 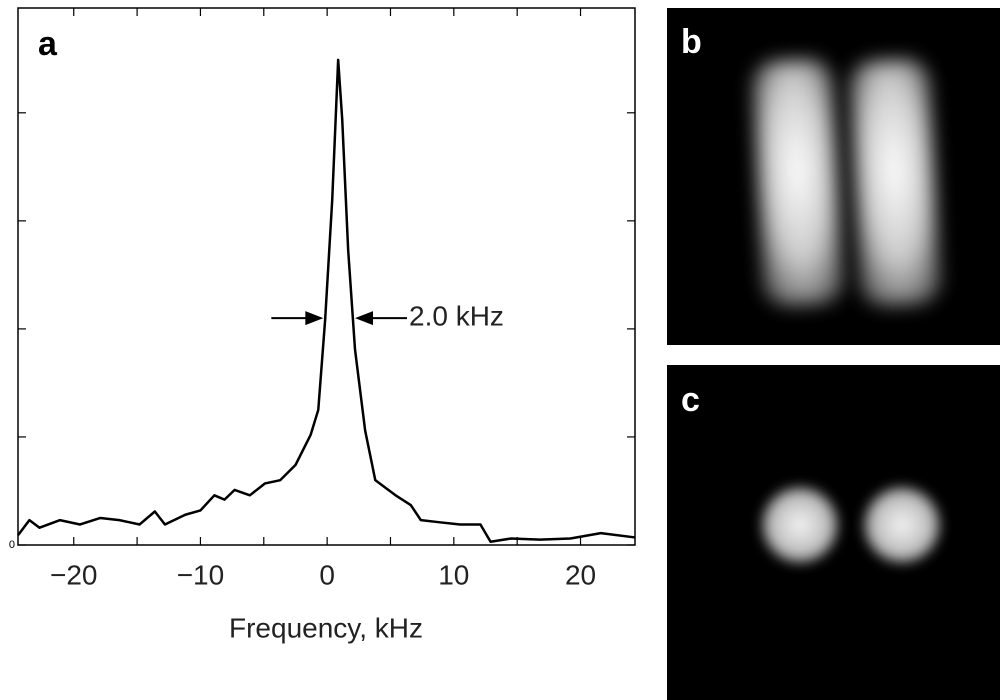 I want to click on x-tick-label: 20, so click(x=580, y=574).